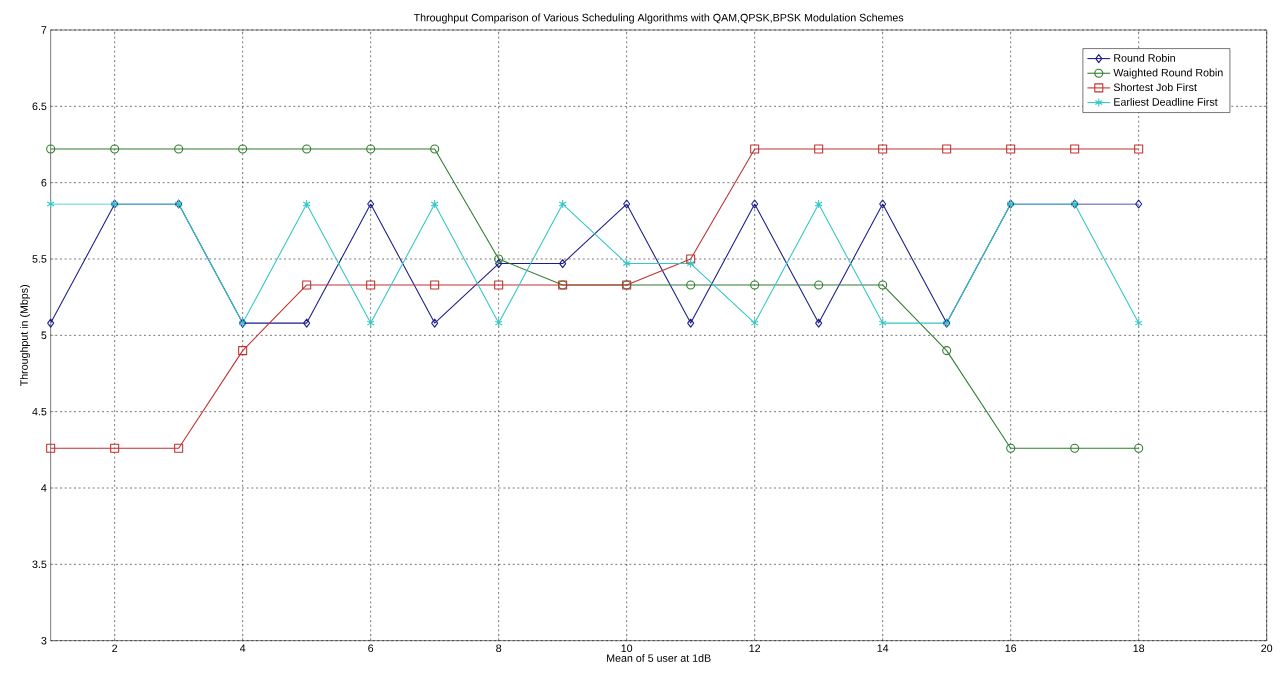 This screenshot has height=678, width=1284. Describe the element at coordinates (627, 648) in the screenshot. I see `x-tick-label: 10` at that location.